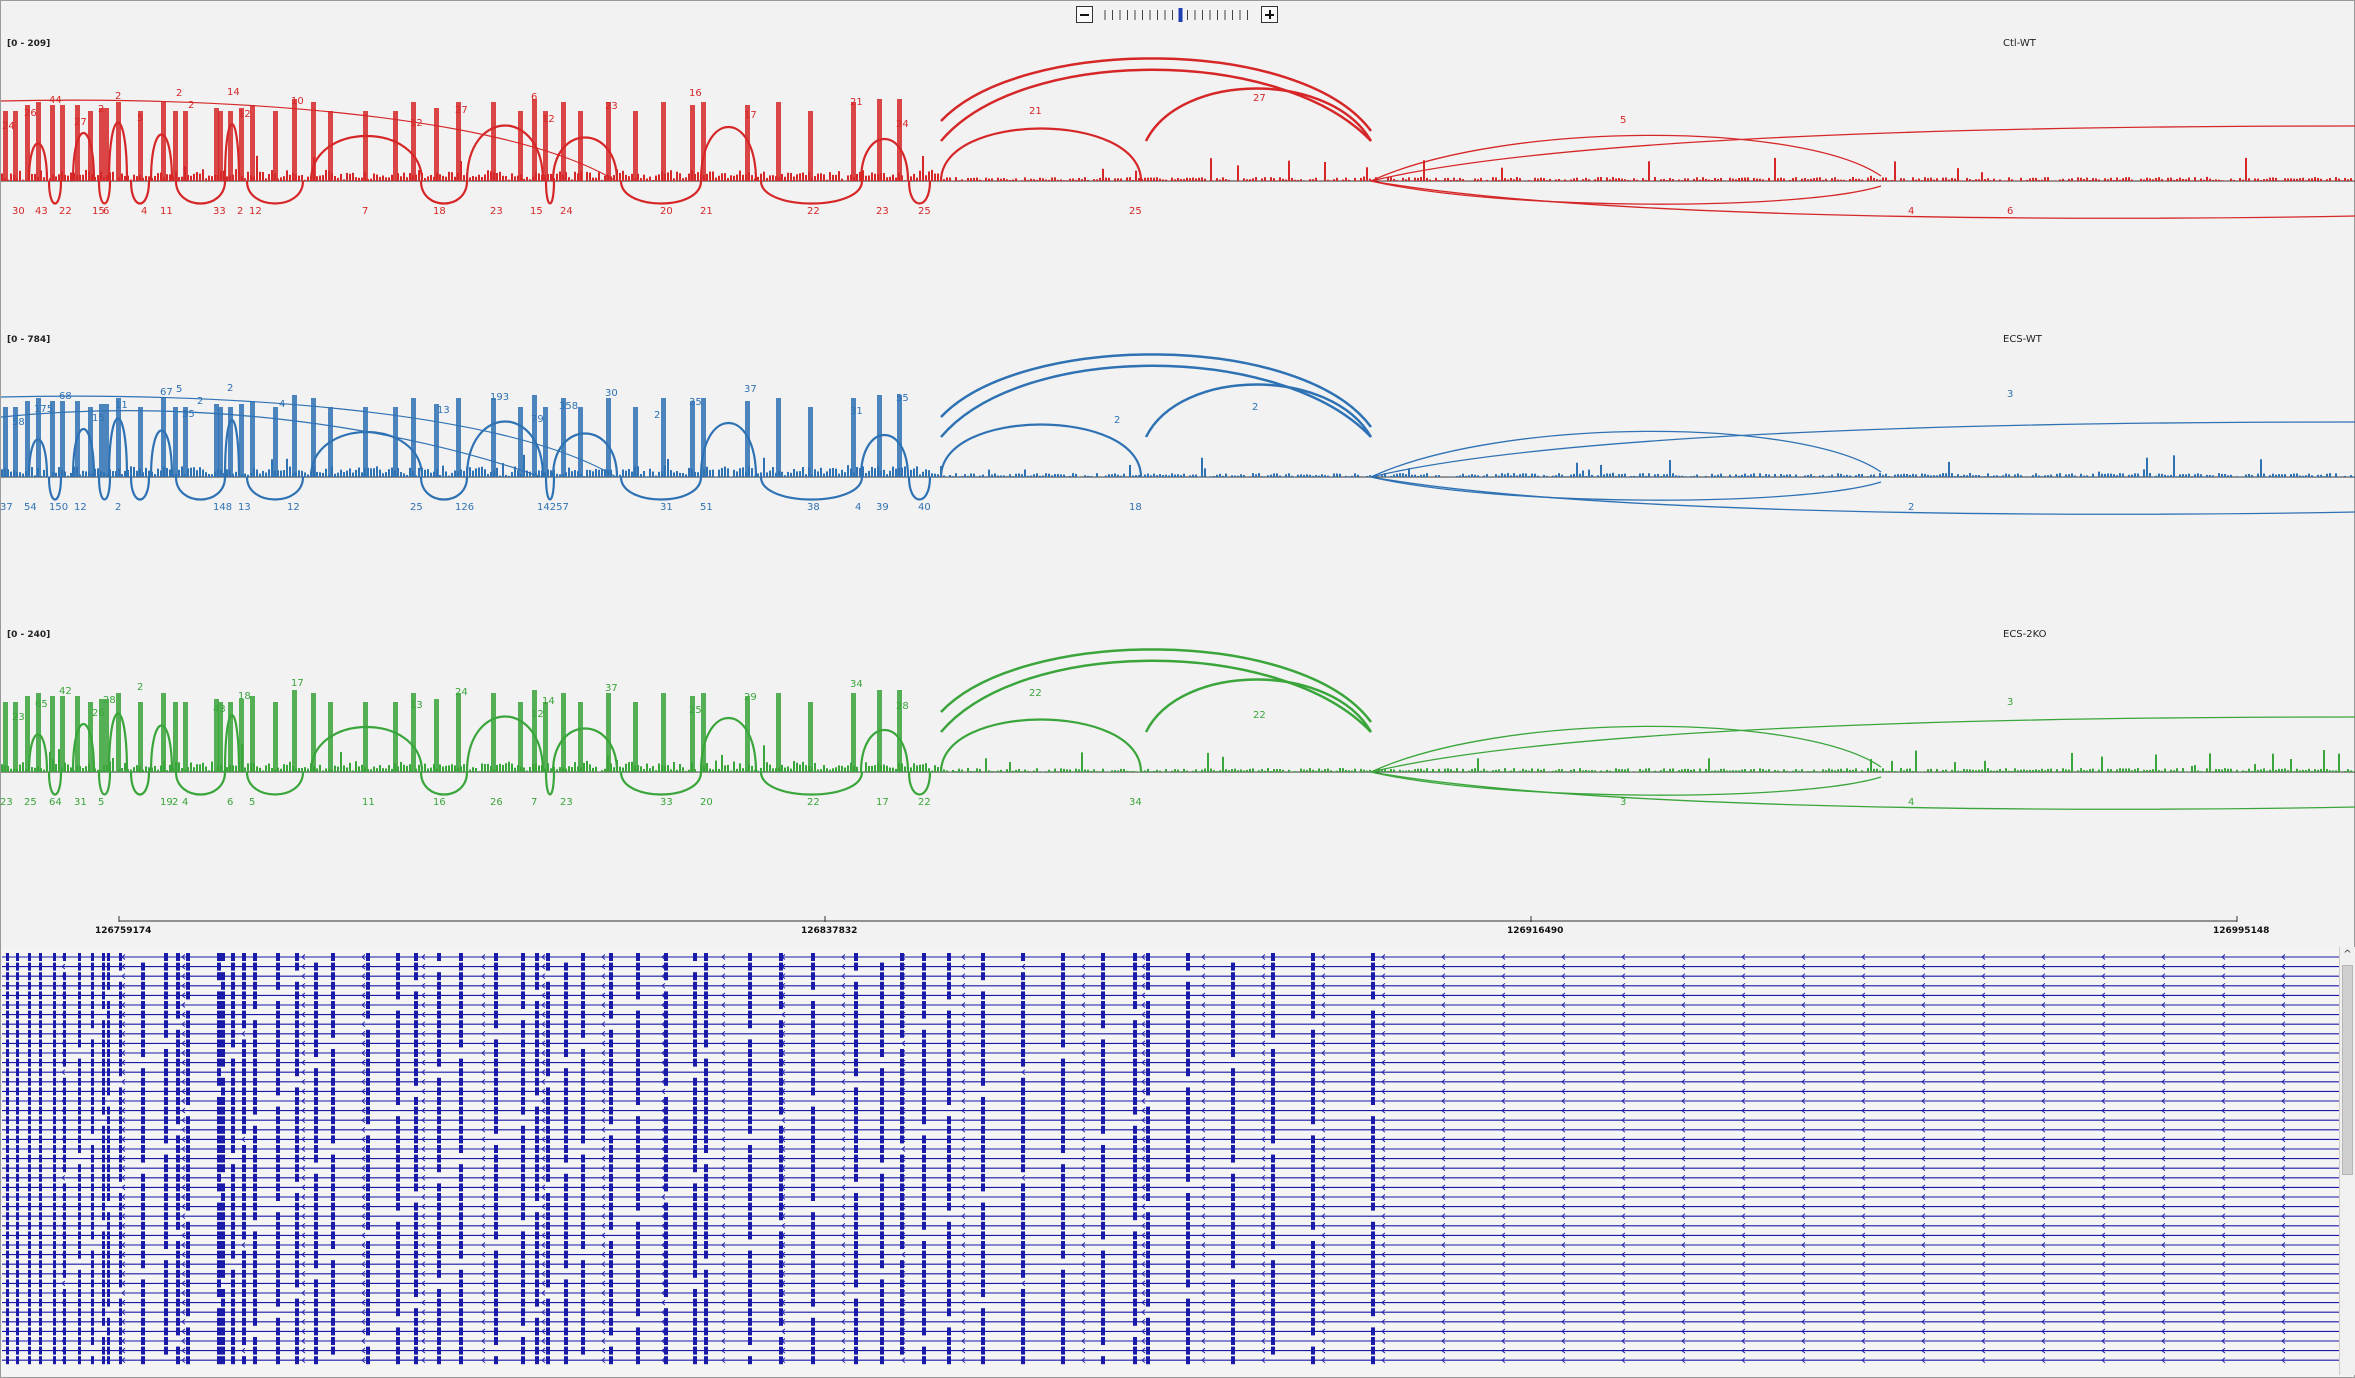  Describe the element at coordinates (101, 802) in the screenshot. I see `junction-count-label: 5` at that location.